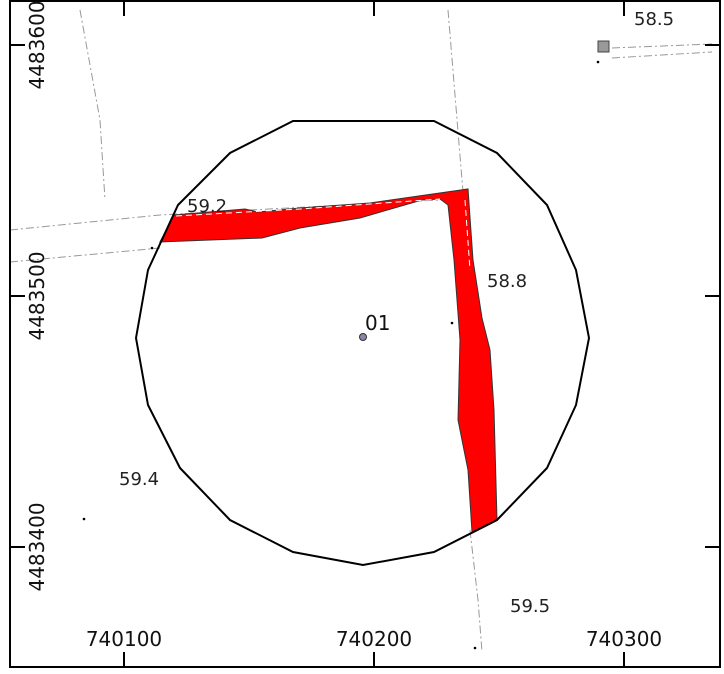  I want to click on y-tick-label-4483500: 4483500, so click(37, 295).